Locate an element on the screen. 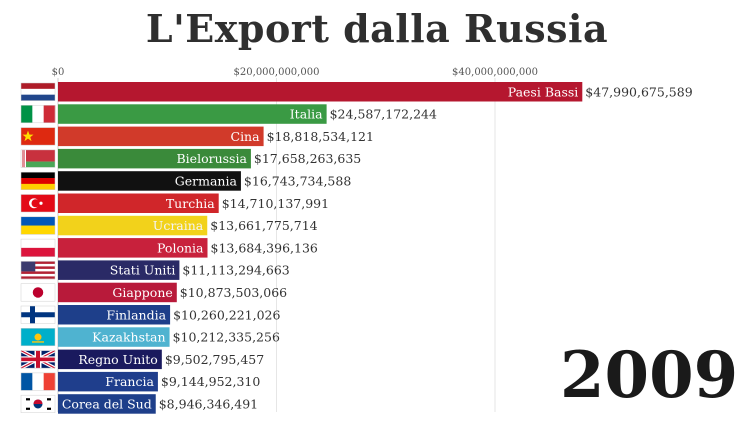 Image resolution: width=754 pixels, height=424 pixels. poland-flag-icon is located at coordinates (38, 247).